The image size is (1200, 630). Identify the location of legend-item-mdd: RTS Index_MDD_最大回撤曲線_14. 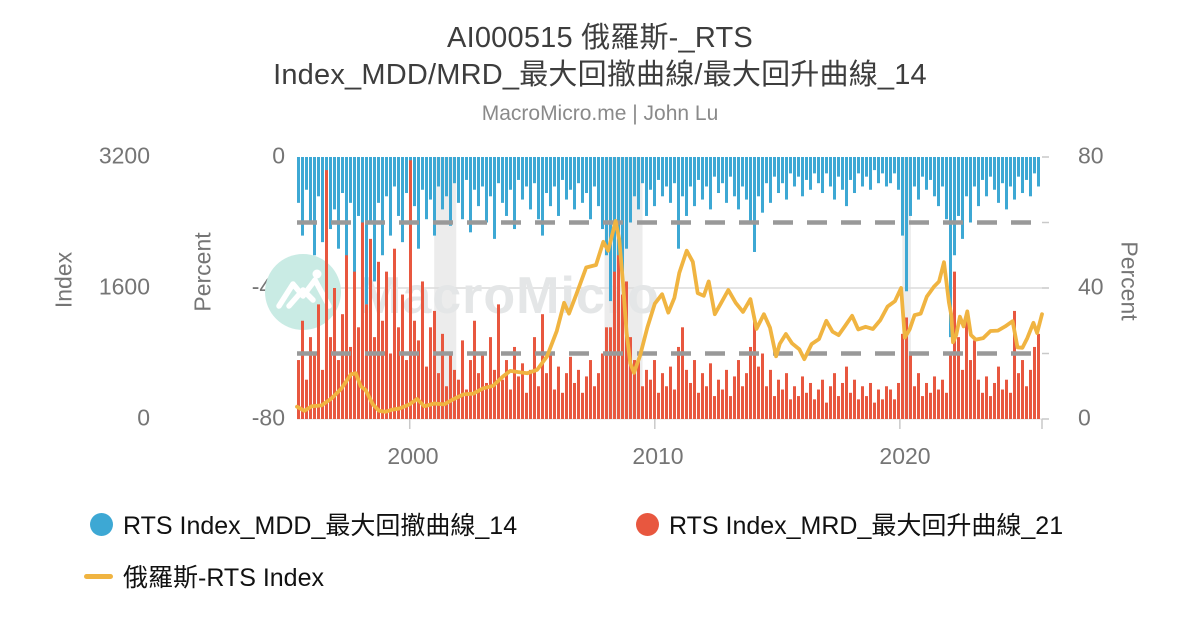
(303, 524).